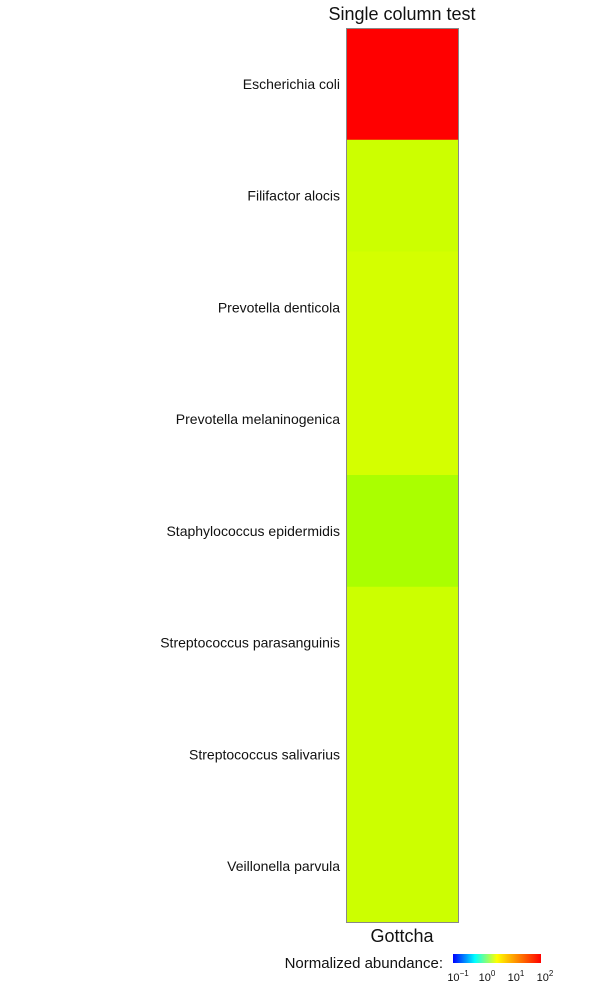 This screenshot has width=600, height=1000. I want to click on legend-ticks: 10⁻¹ 10⁰ 10¹ 10², so click(500, 976).